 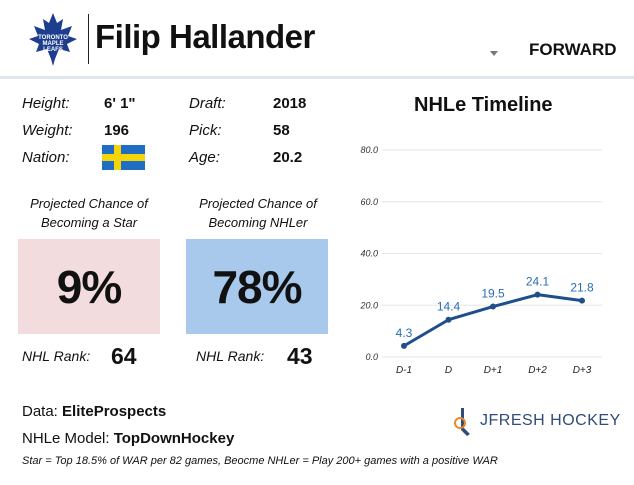 What do you see at coordinates (88, 39) in the screenshot?
I see `title-divider` at bounding box center [88, 39].